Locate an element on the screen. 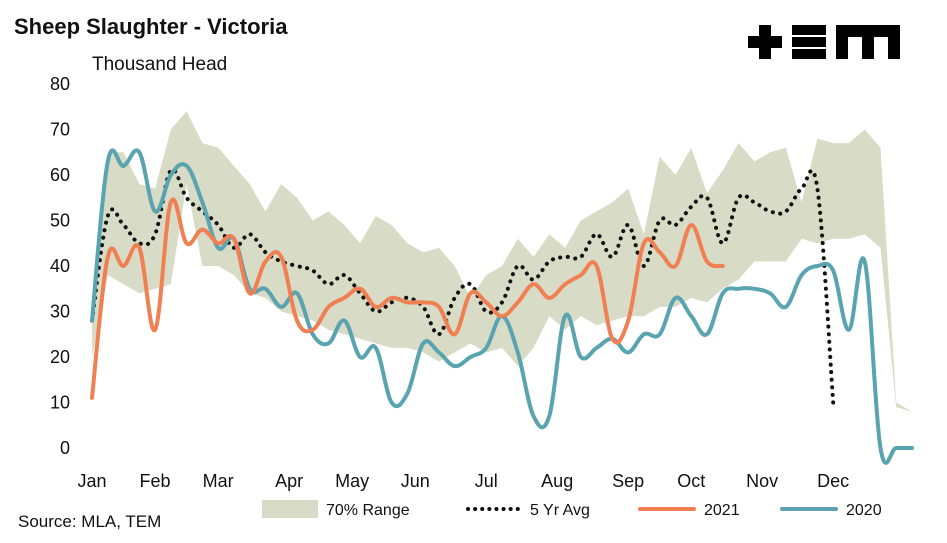 The width and height of the screenshot is (947, 543). y-tick-label: 20 is located at coordinates (60, 357).